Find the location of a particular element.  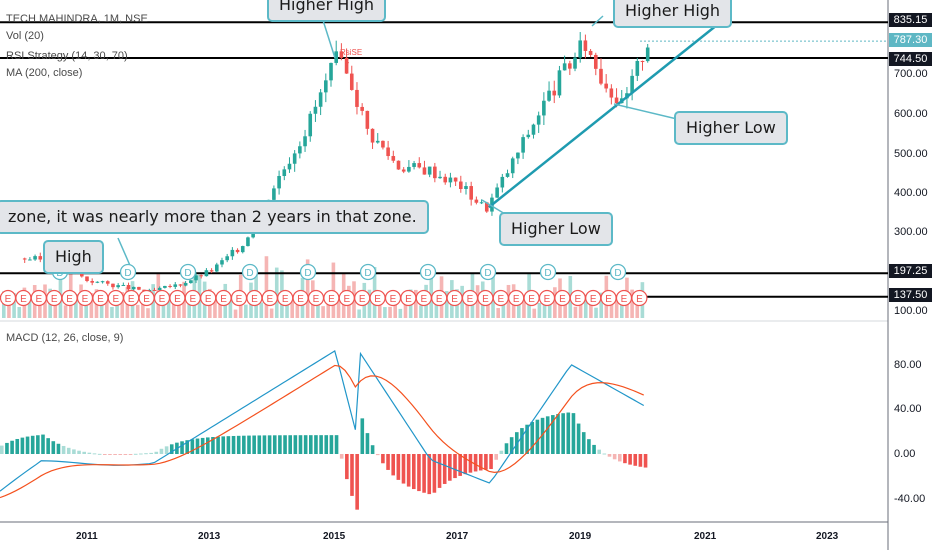

callout-higher-high-right: Higher High is located at coordinates (673, 14).